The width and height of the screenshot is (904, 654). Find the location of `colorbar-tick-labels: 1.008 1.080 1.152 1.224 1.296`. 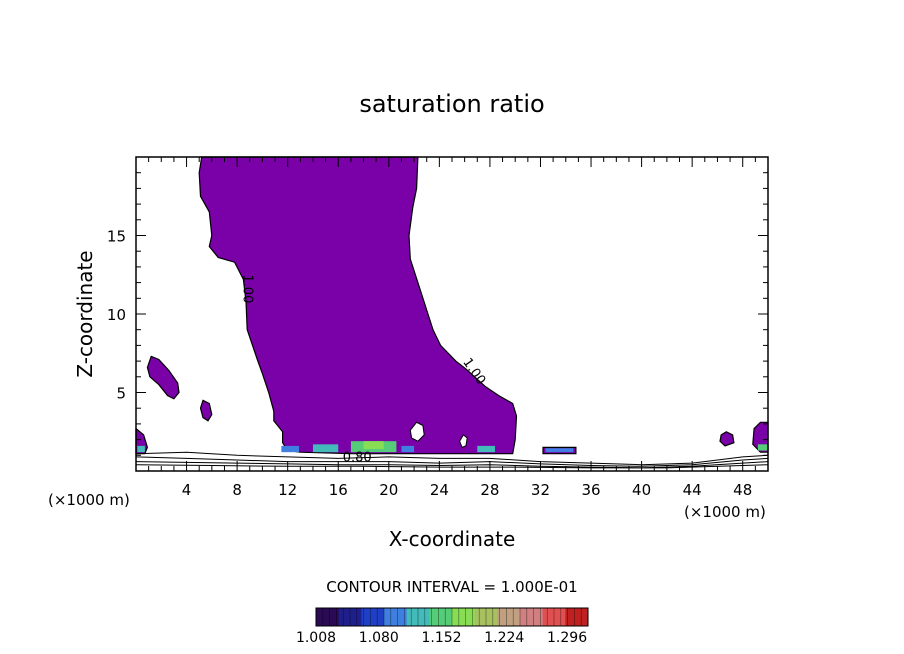

colorbar-tick-labels: 1.008 1.080 1.152 1.224 1.296 is located at coordinates (441, 638).